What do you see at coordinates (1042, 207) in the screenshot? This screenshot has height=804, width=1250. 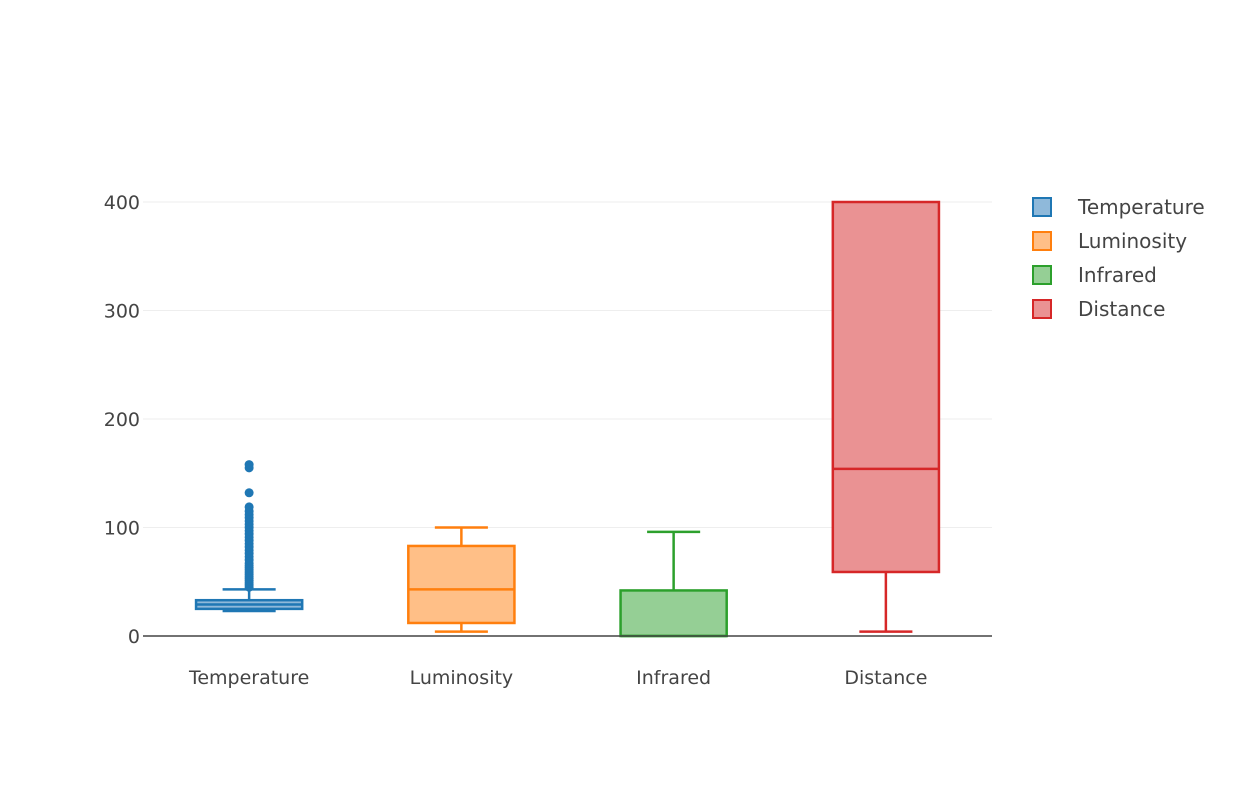 I see `legend-swatch-temperature` at bounding box center [1042, 207].